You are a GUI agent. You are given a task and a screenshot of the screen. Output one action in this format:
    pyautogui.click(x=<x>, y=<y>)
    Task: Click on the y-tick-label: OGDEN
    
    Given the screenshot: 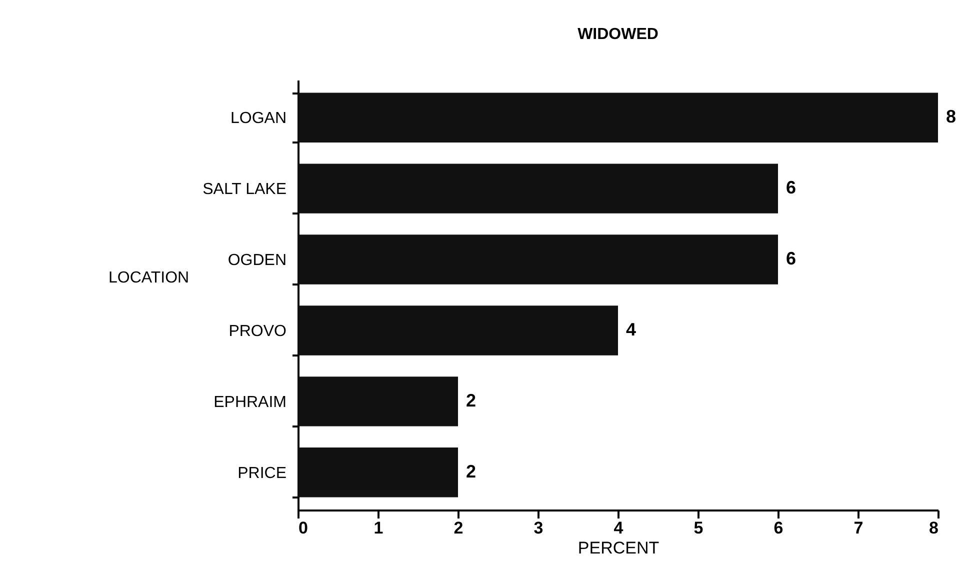 What is the action you would take?
    pyautogui.click(x=257, y=261)
    